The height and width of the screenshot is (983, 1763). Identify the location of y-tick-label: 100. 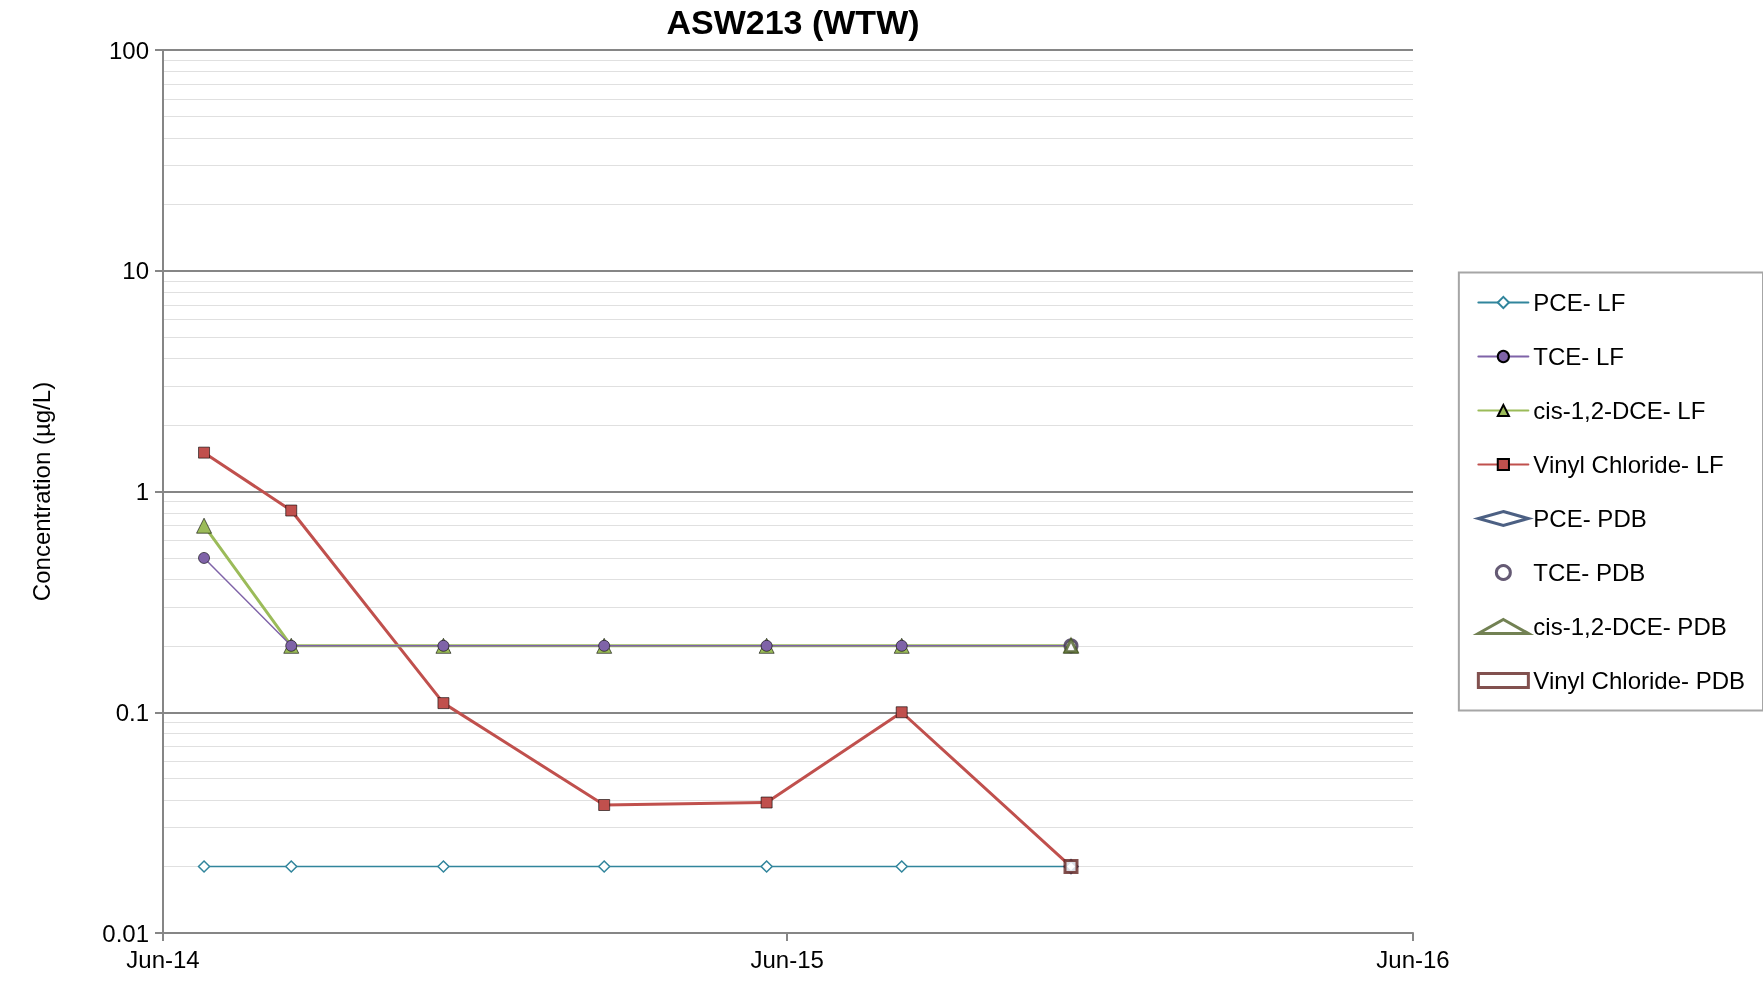
(128, 50).